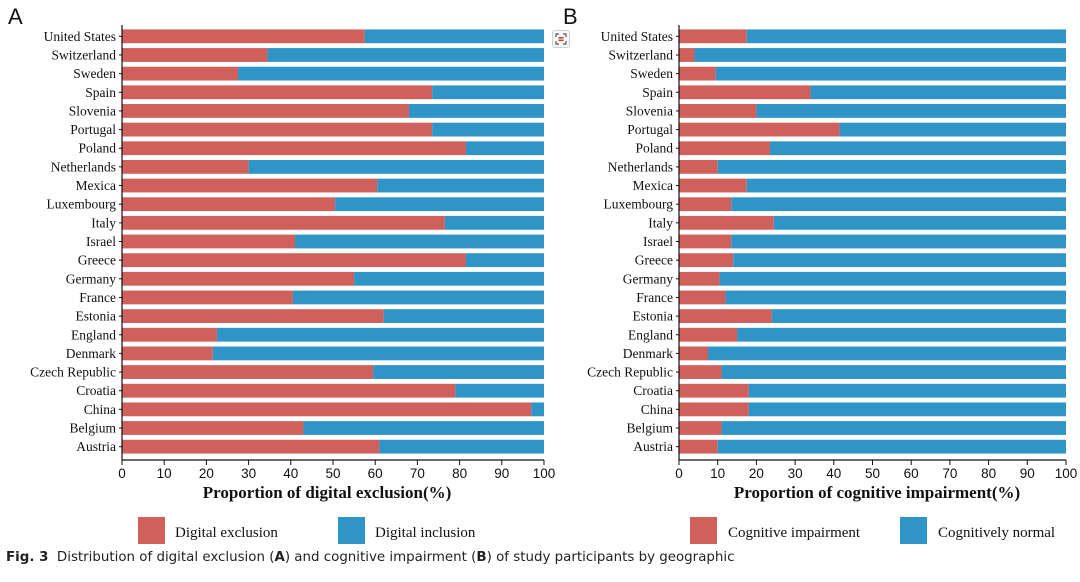  Describe the element at coordinates (705, 241) in the screenshot. I see `bar-b-cognitive-impairment-israel` at that location.